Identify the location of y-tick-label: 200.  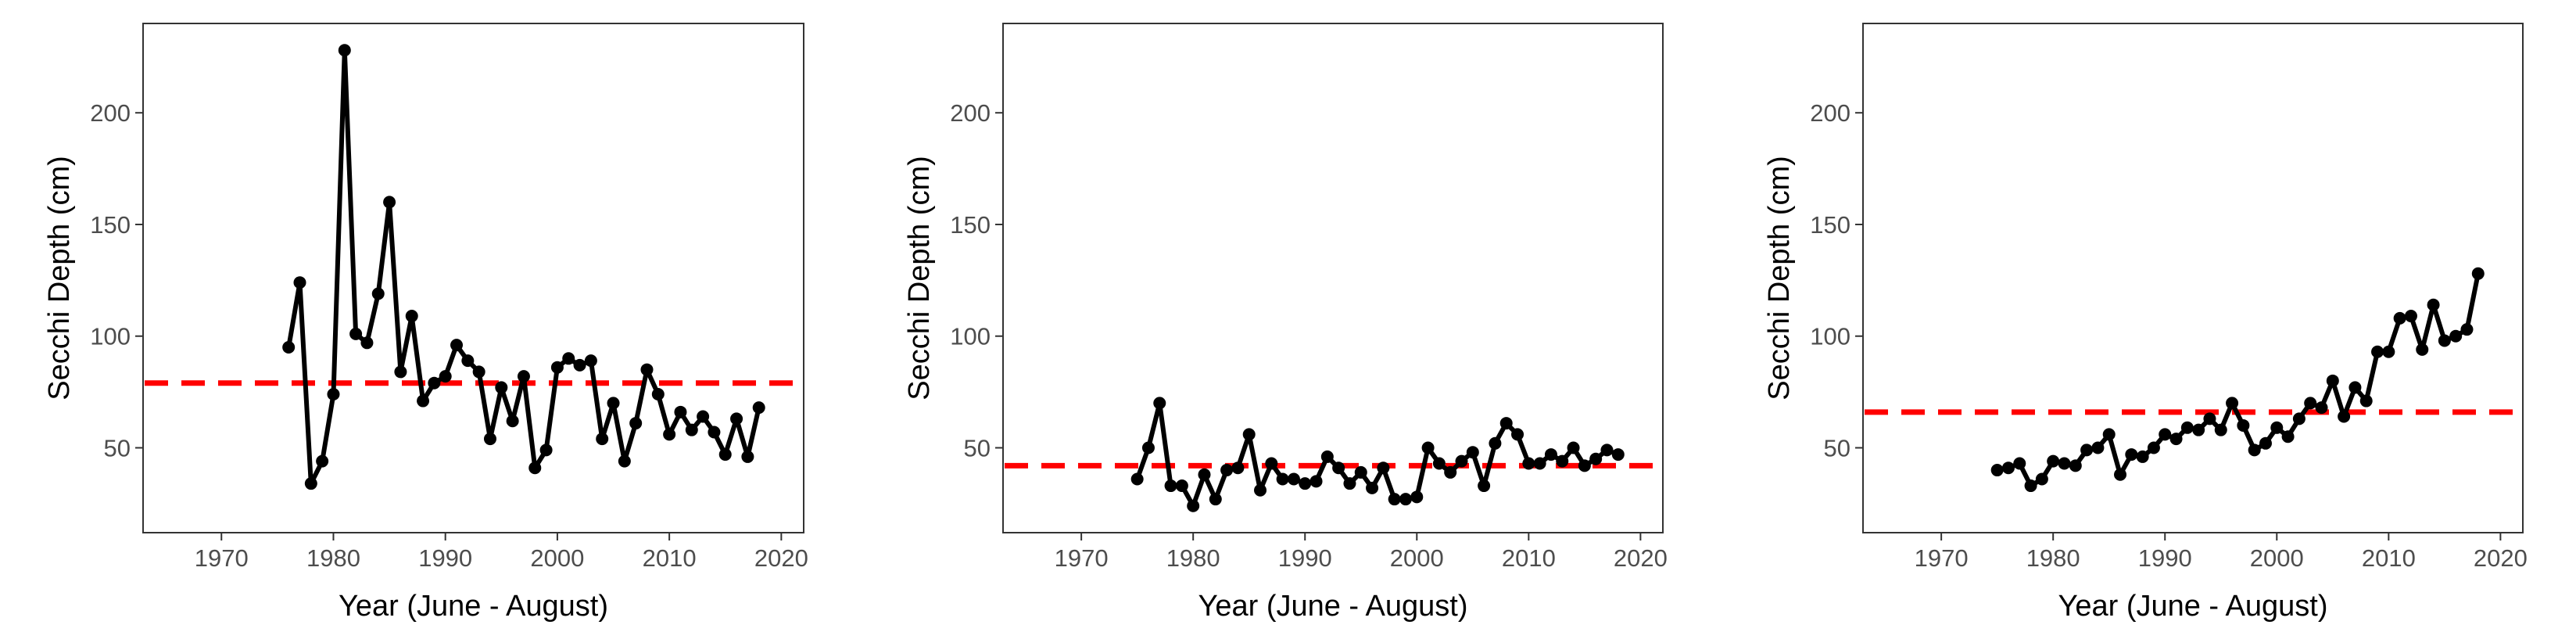
(970, 113).